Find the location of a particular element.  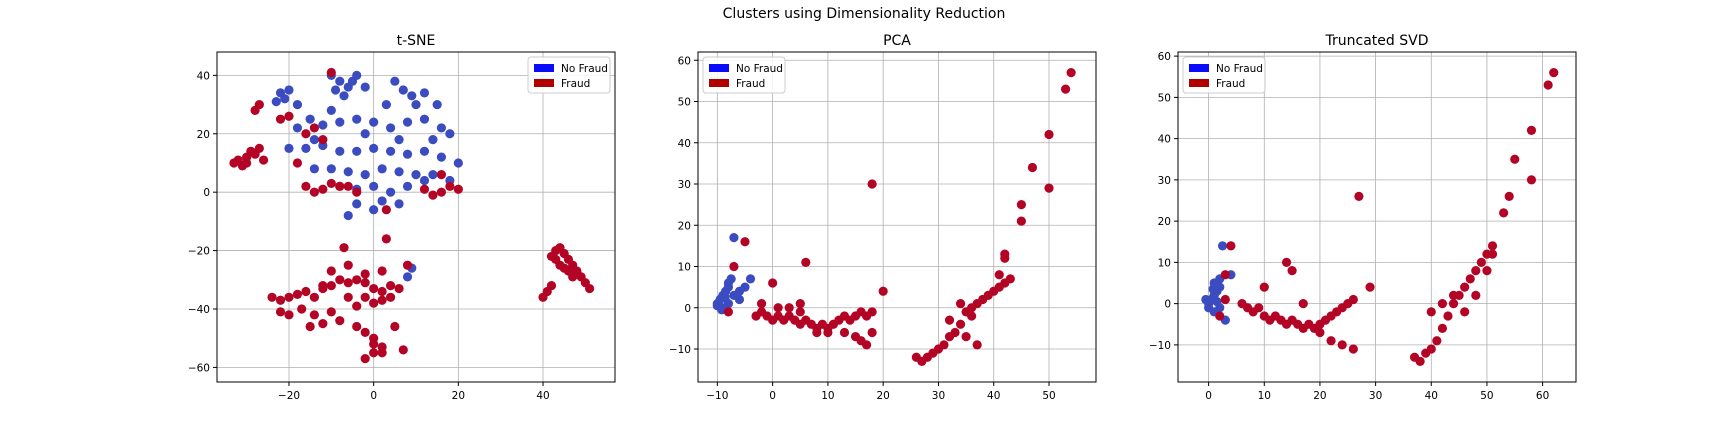

x-tick-label: 30 is located at coordinates (1375, 396).